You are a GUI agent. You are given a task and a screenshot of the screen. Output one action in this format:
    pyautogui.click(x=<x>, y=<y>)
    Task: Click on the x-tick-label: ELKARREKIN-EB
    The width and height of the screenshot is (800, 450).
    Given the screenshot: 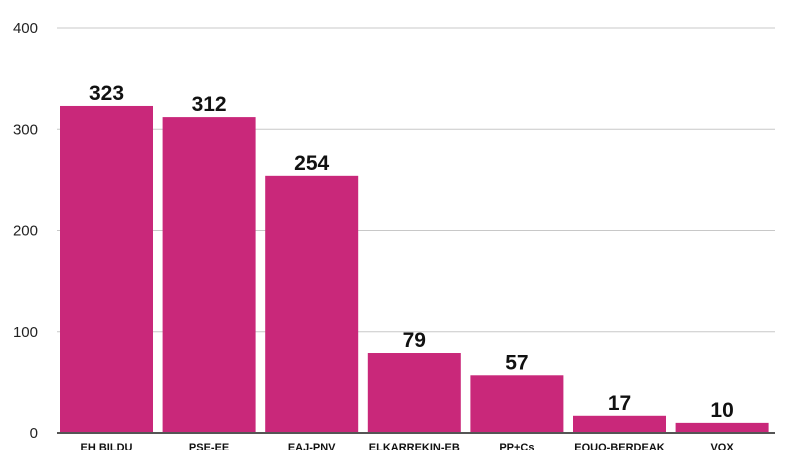 What is the action you would take?
    pyautogui.click(x=414, y=446)
    